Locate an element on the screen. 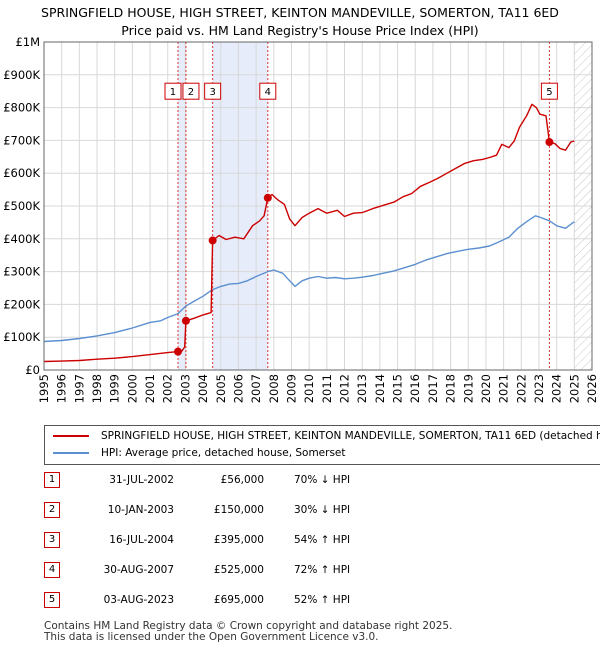 Image resolution: width=600 pixels, height=650 pixels. x-tick-label: 2026 is located at coordinates (592, 388).